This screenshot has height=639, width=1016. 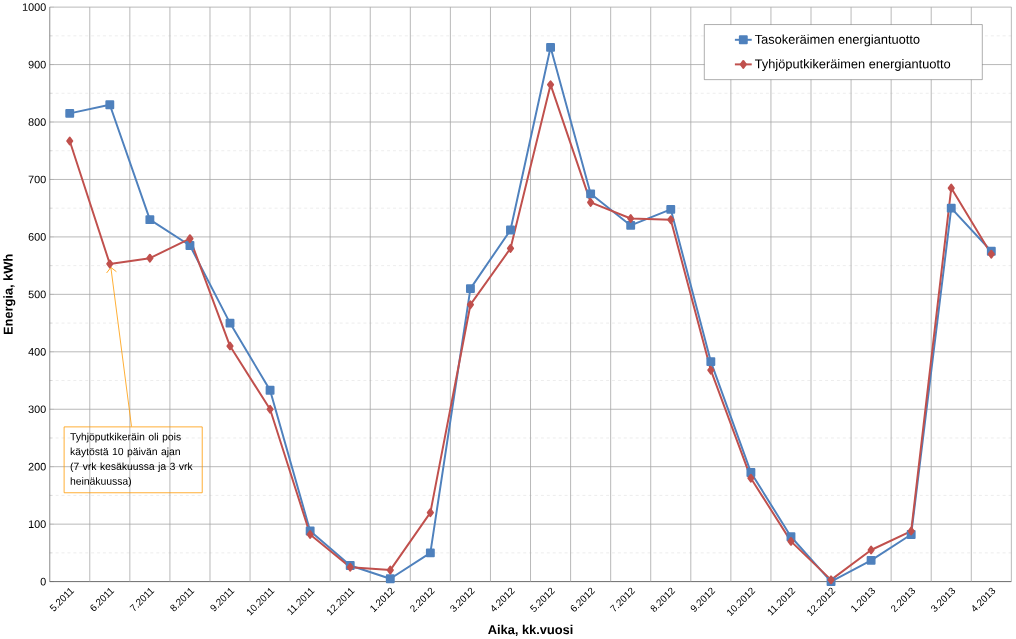 I want to click on y-tick-label: 200, so click(x=37, y=466).